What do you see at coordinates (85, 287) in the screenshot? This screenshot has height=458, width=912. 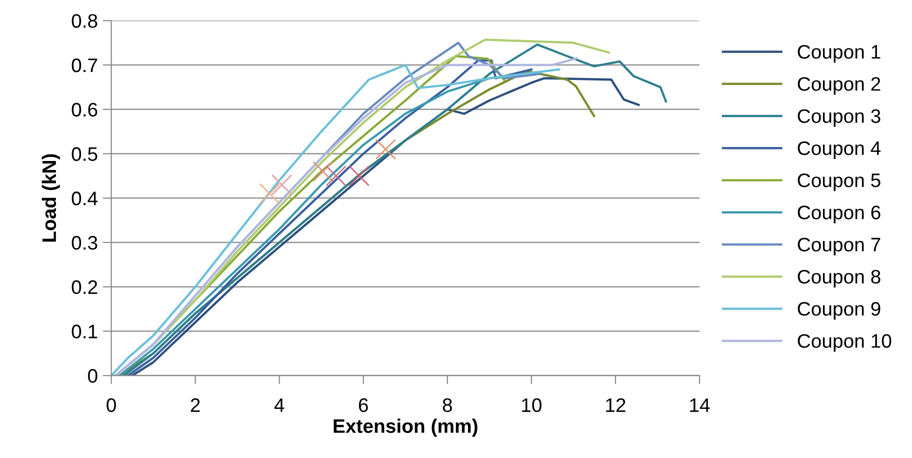 I see `y-tick-label: 0.2` at bounding box center [85, 287].